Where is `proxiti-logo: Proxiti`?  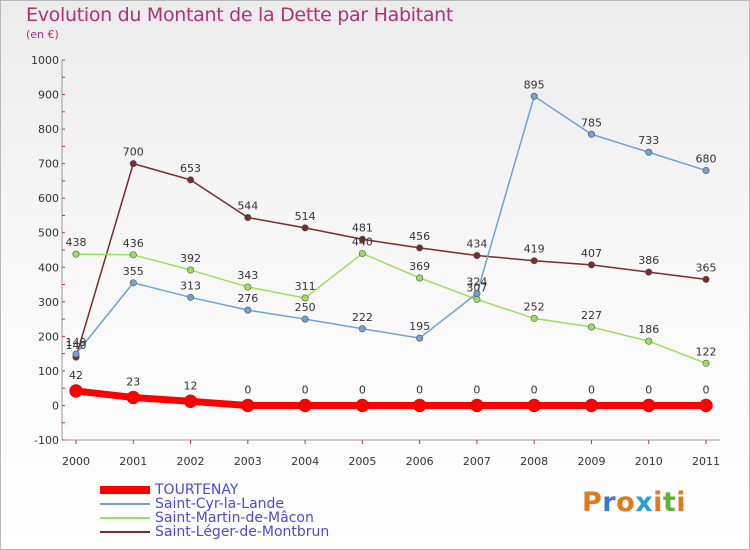
proxiti-logo: Proxiti is located at coordinates (634, 502).